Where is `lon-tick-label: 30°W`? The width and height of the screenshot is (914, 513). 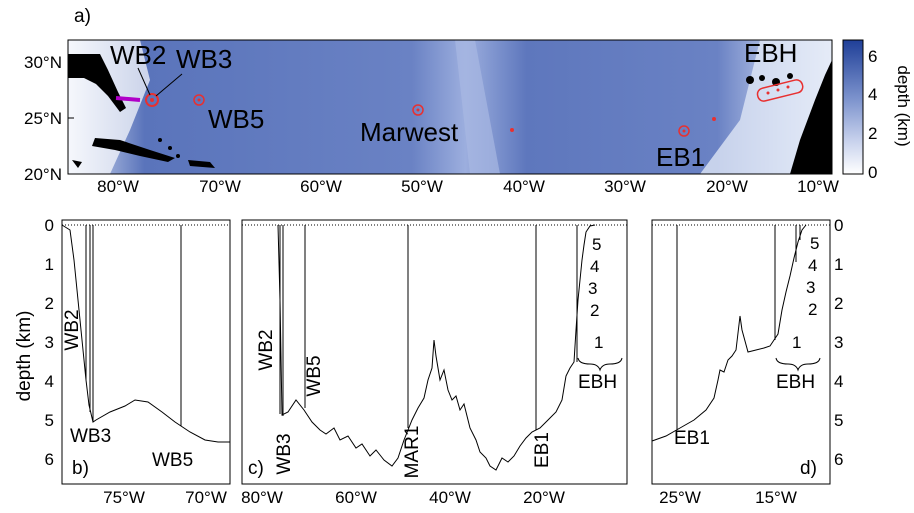
lon-tick-label: 30°W is located at coordinates (625, 186).